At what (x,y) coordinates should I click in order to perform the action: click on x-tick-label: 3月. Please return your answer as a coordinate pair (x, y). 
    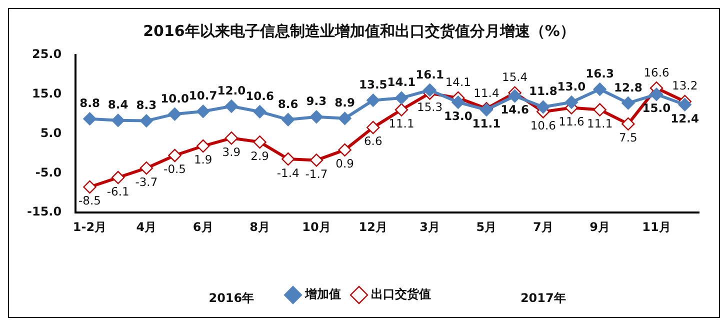
    Looking at the image, I should click on (430, 227).